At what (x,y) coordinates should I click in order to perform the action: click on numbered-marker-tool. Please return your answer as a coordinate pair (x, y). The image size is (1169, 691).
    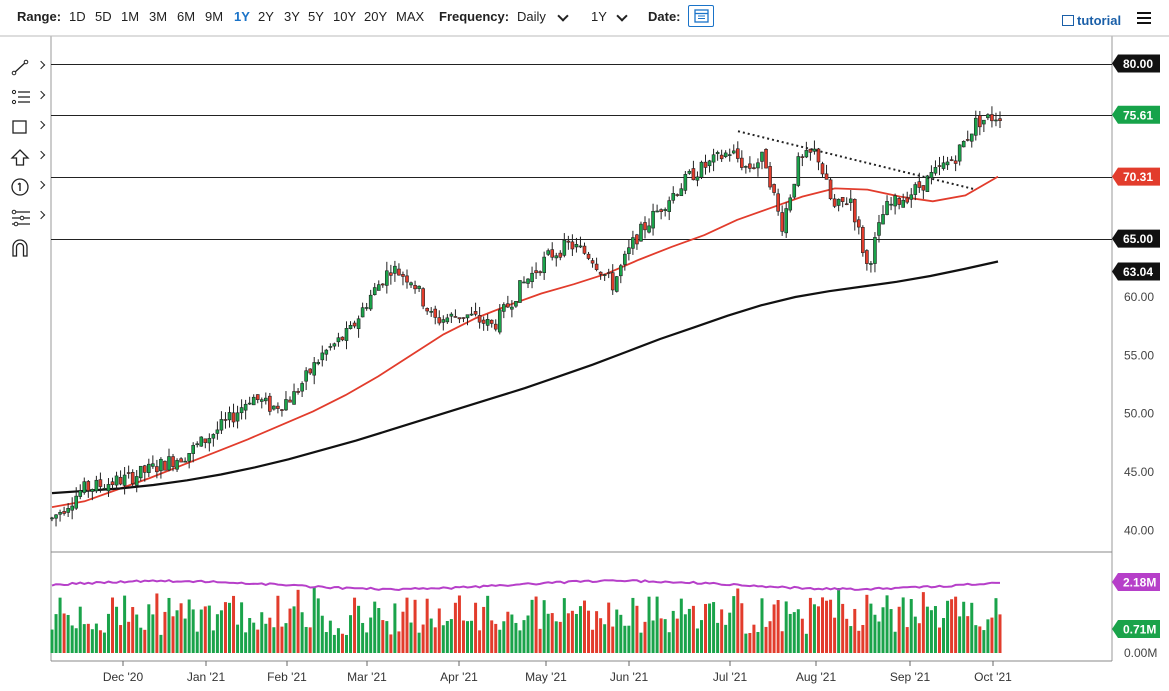
    Looking at the image, I should click on (27, 188).